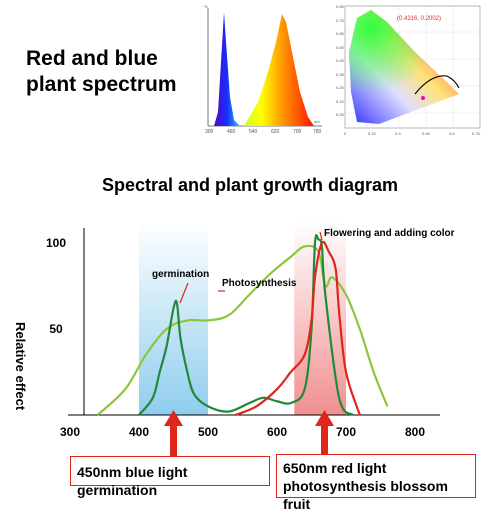 Image resolution: width=500 pixels, height=513 pixels. I want to click on y-tick-label: 100, so click(56, 243).